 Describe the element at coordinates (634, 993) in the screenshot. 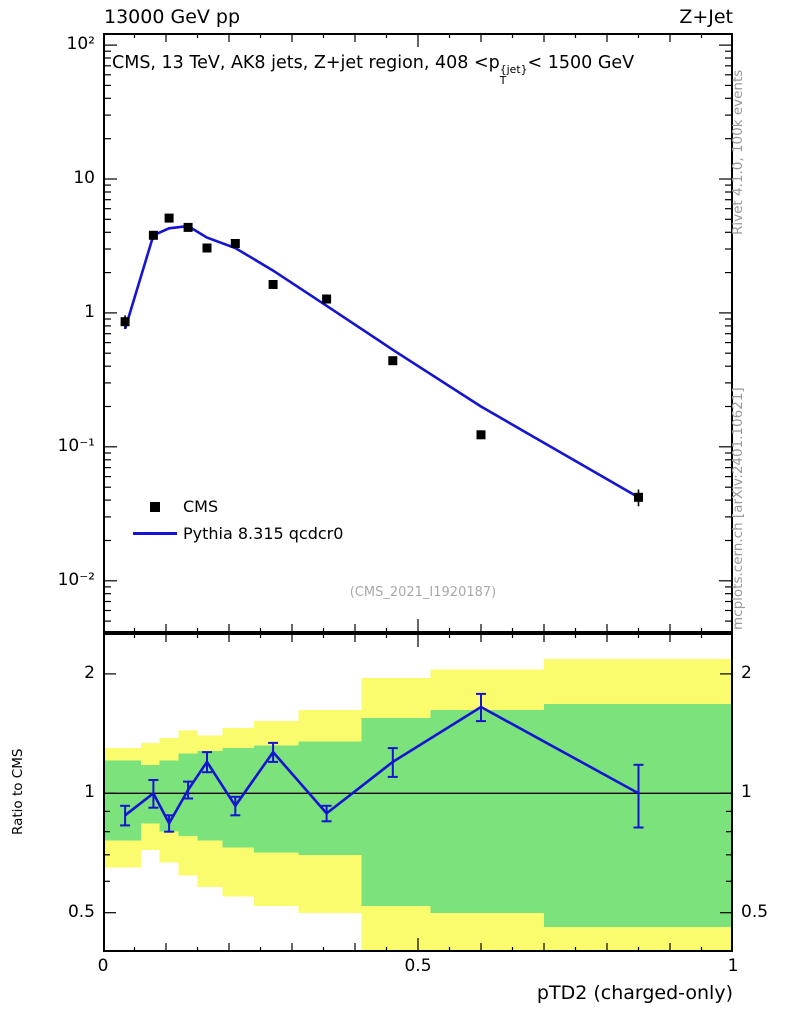

I see `x-axis-title: pTD2 (charged-only)` at that location.